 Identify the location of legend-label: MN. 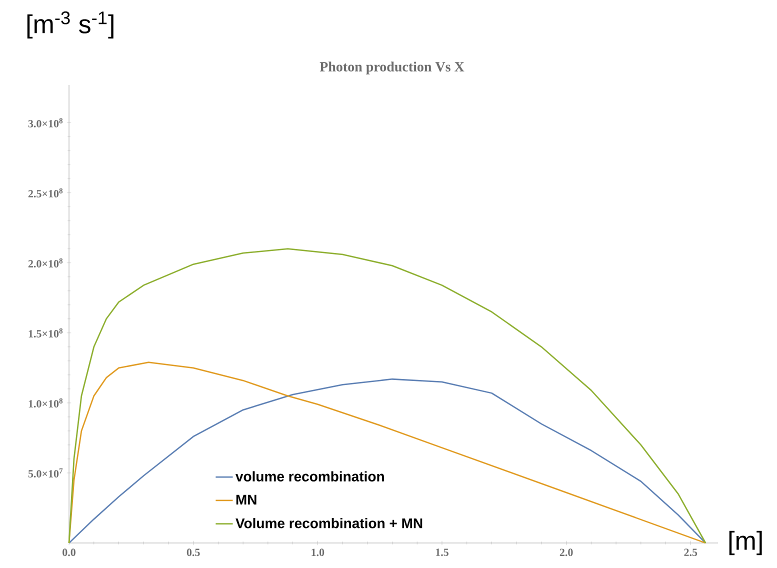
(246, 499).